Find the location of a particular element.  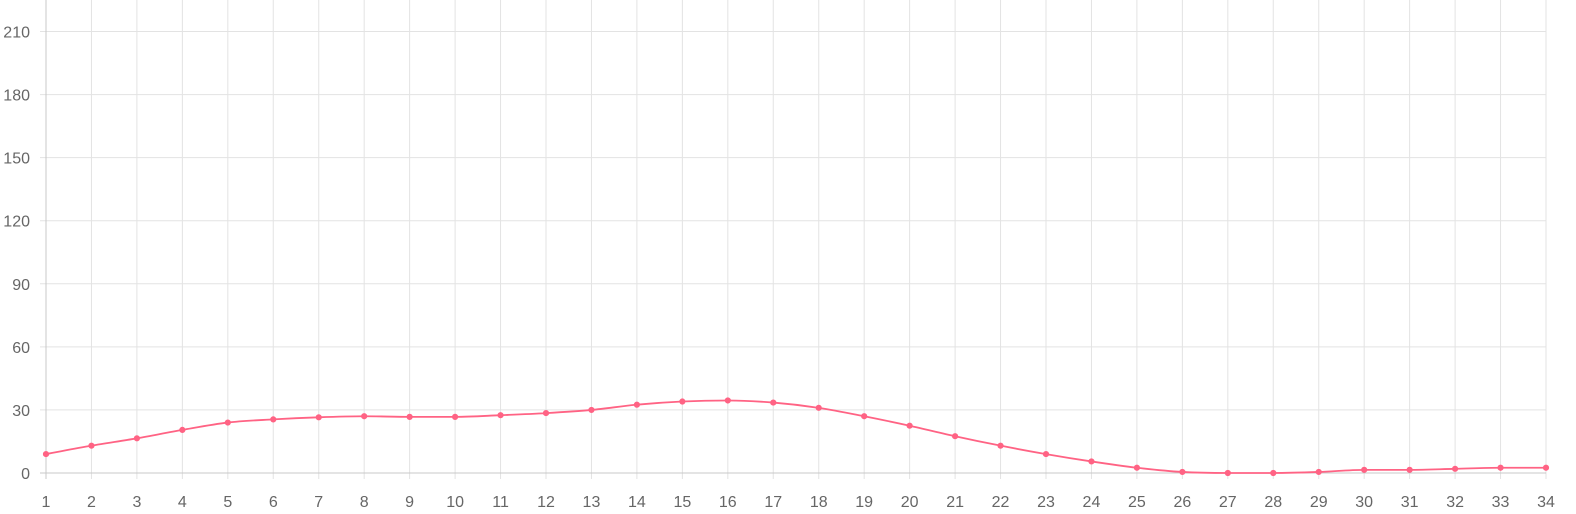

x-tick-label: 10 is located at coordinates (455, 502).